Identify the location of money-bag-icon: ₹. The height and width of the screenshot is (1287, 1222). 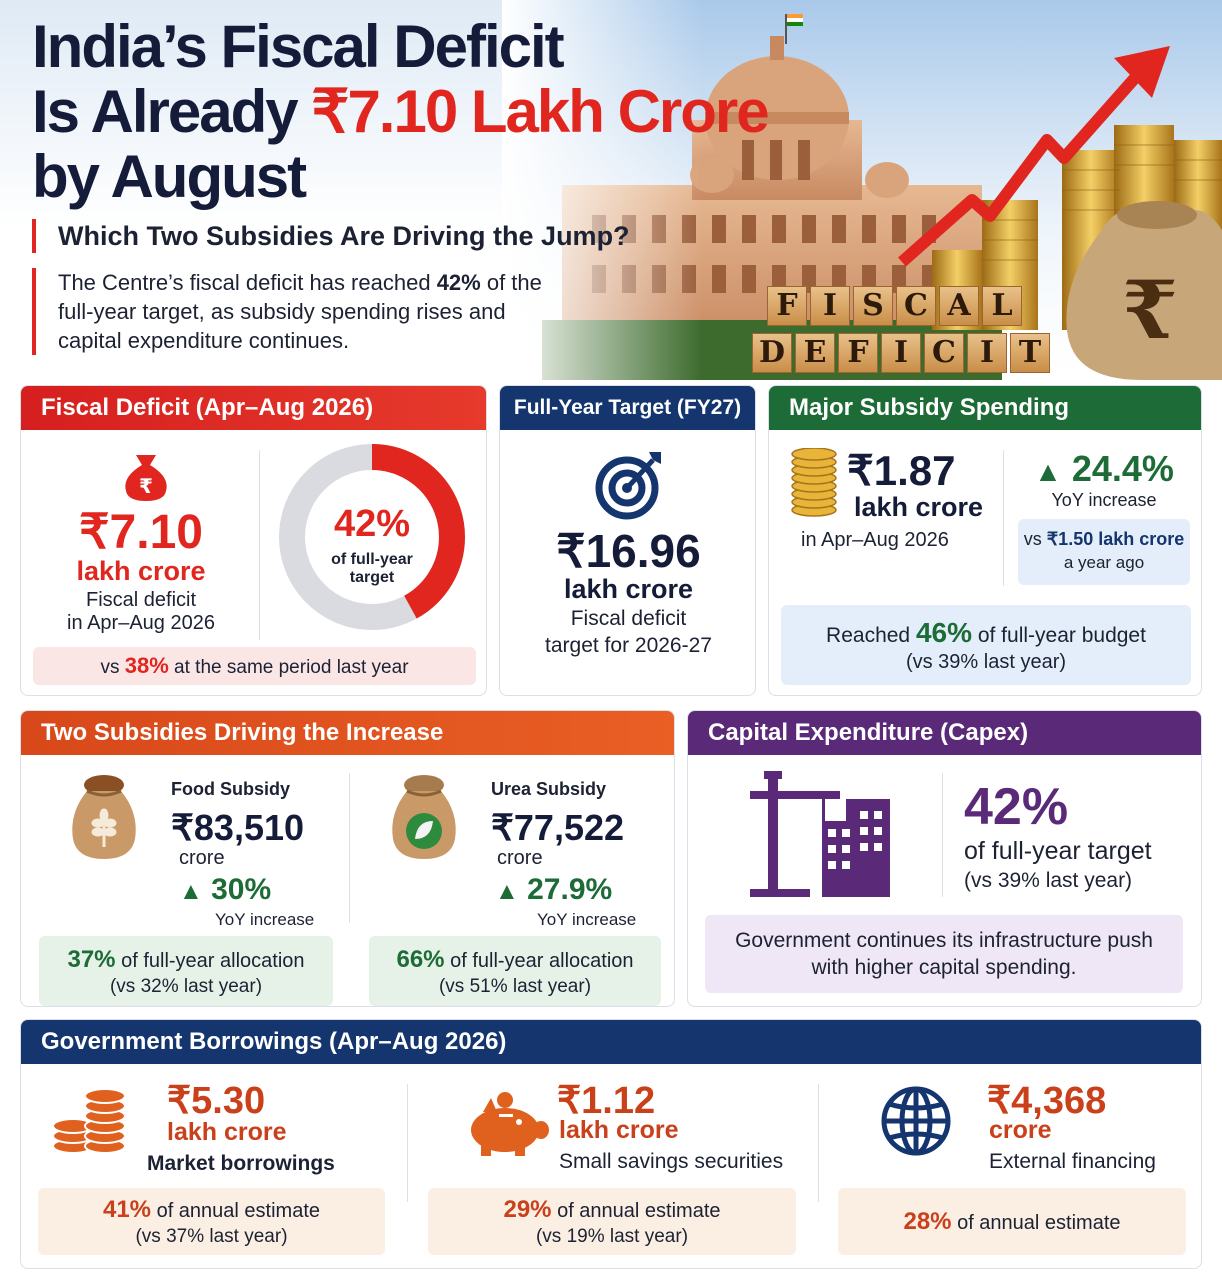
(146, 476).